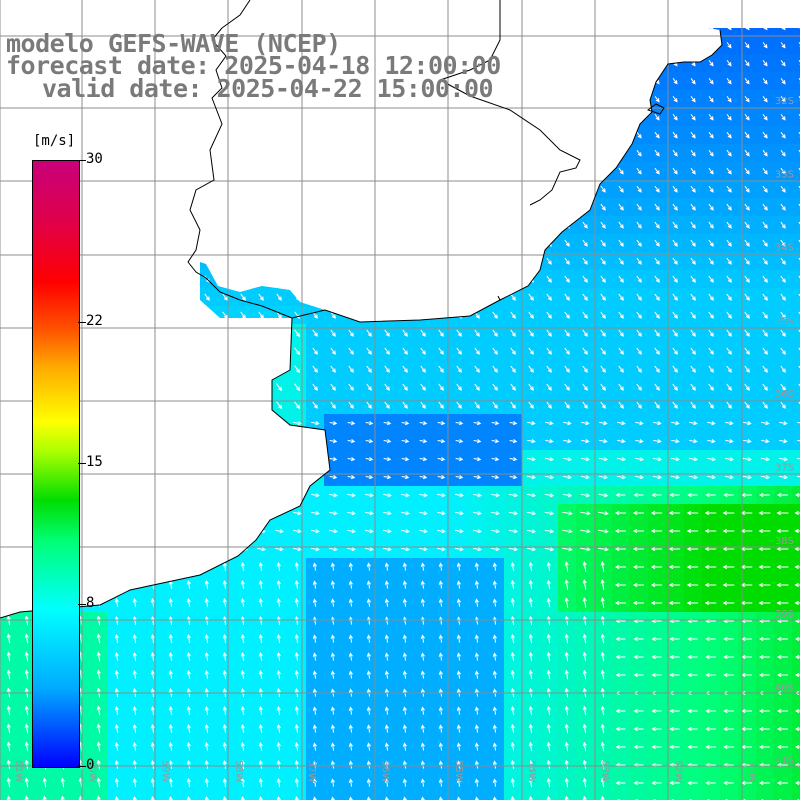 The image size is (800, 800). Describe the element at coordinates (268, 88) in the screenshot. I see `valid-date: valid date: 2025-04-22 15:00:00` at that location.